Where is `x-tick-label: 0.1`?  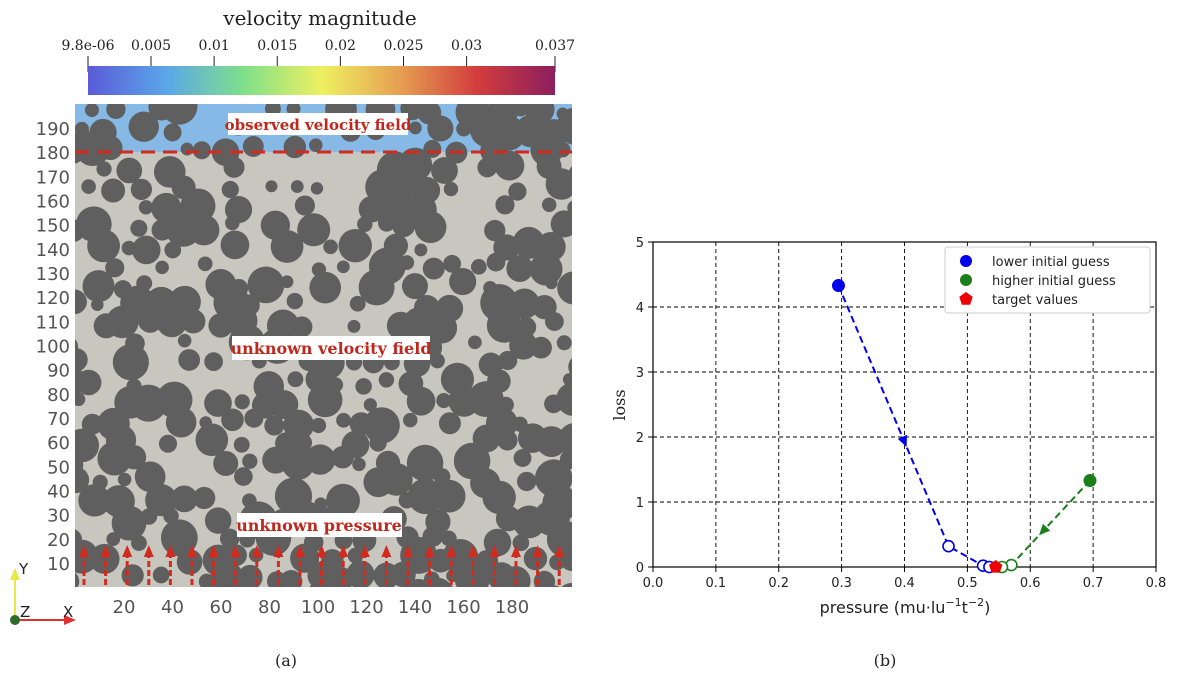
x-tick-label: 0.1 is located at coordinates (716, 583).